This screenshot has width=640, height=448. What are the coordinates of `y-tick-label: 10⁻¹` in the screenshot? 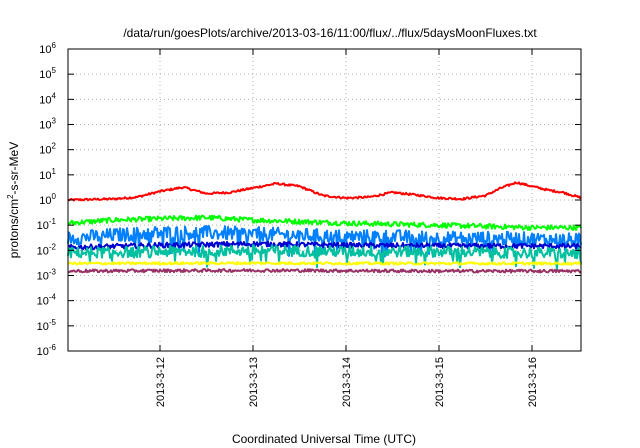 It's located at (47, 224).